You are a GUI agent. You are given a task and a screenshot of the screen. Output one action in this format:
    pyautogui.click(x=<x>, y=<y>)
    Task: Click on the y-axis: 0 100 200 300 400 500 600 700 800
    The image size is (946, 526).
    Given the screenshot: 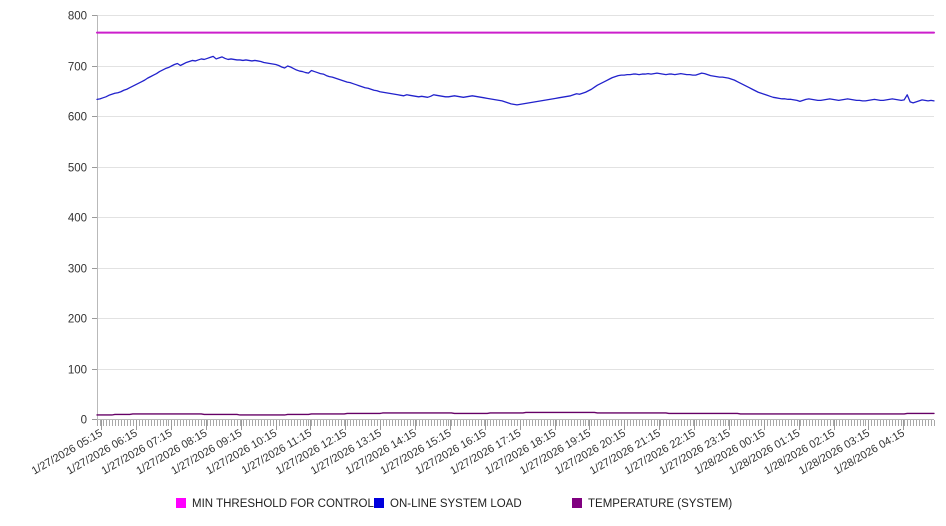 What is the action you would take?
    pyautogui.click(x=83, y=219)
    